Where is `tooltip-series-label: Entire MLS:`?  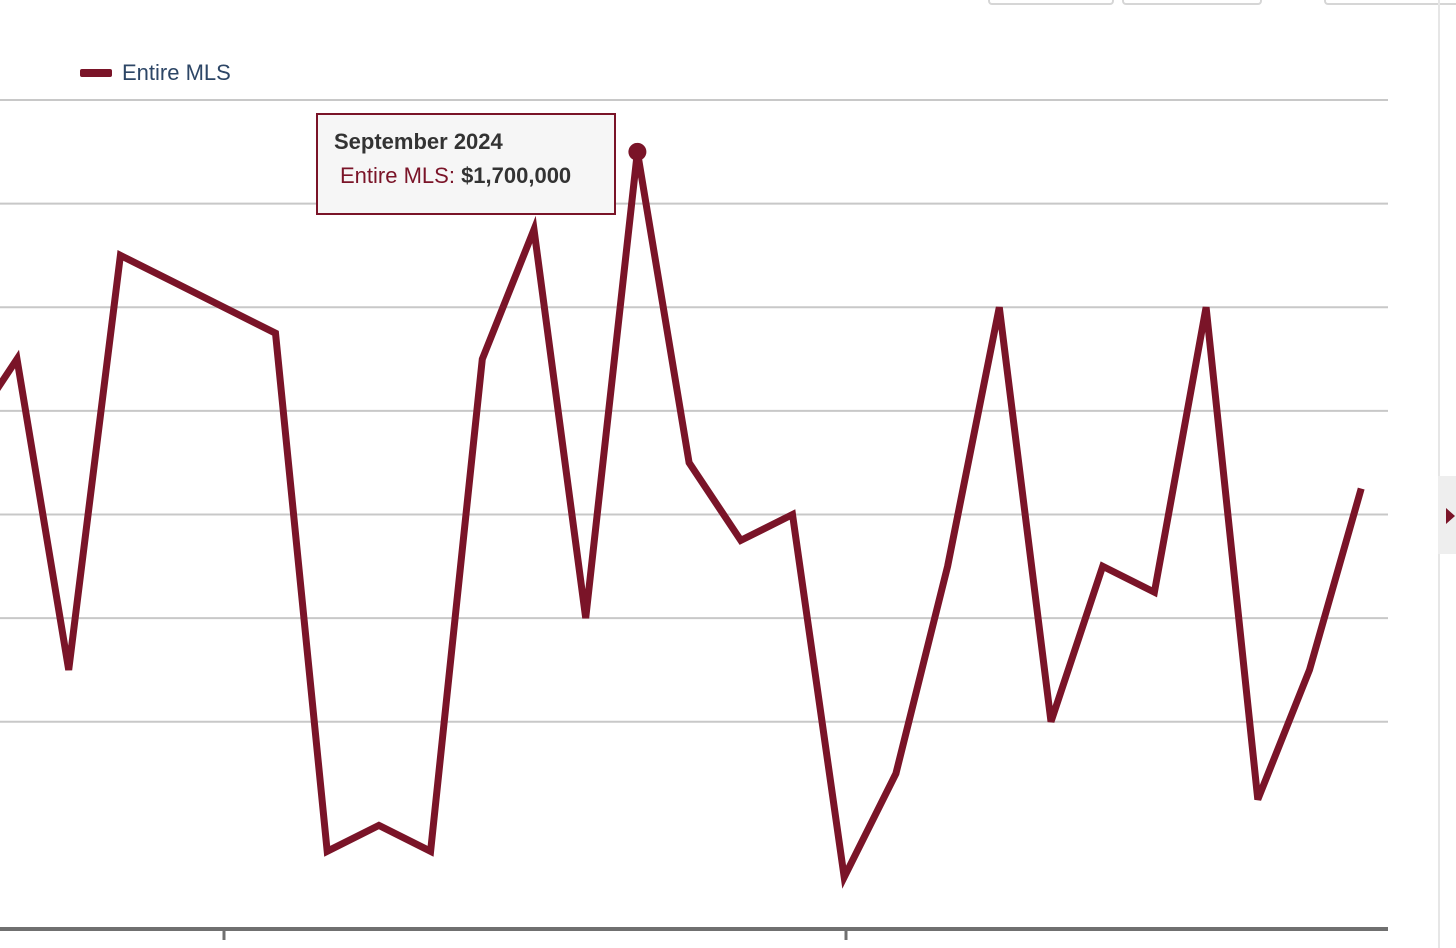 tooltip-series-label: Entire MLS: is located at coordinates (397, 175).